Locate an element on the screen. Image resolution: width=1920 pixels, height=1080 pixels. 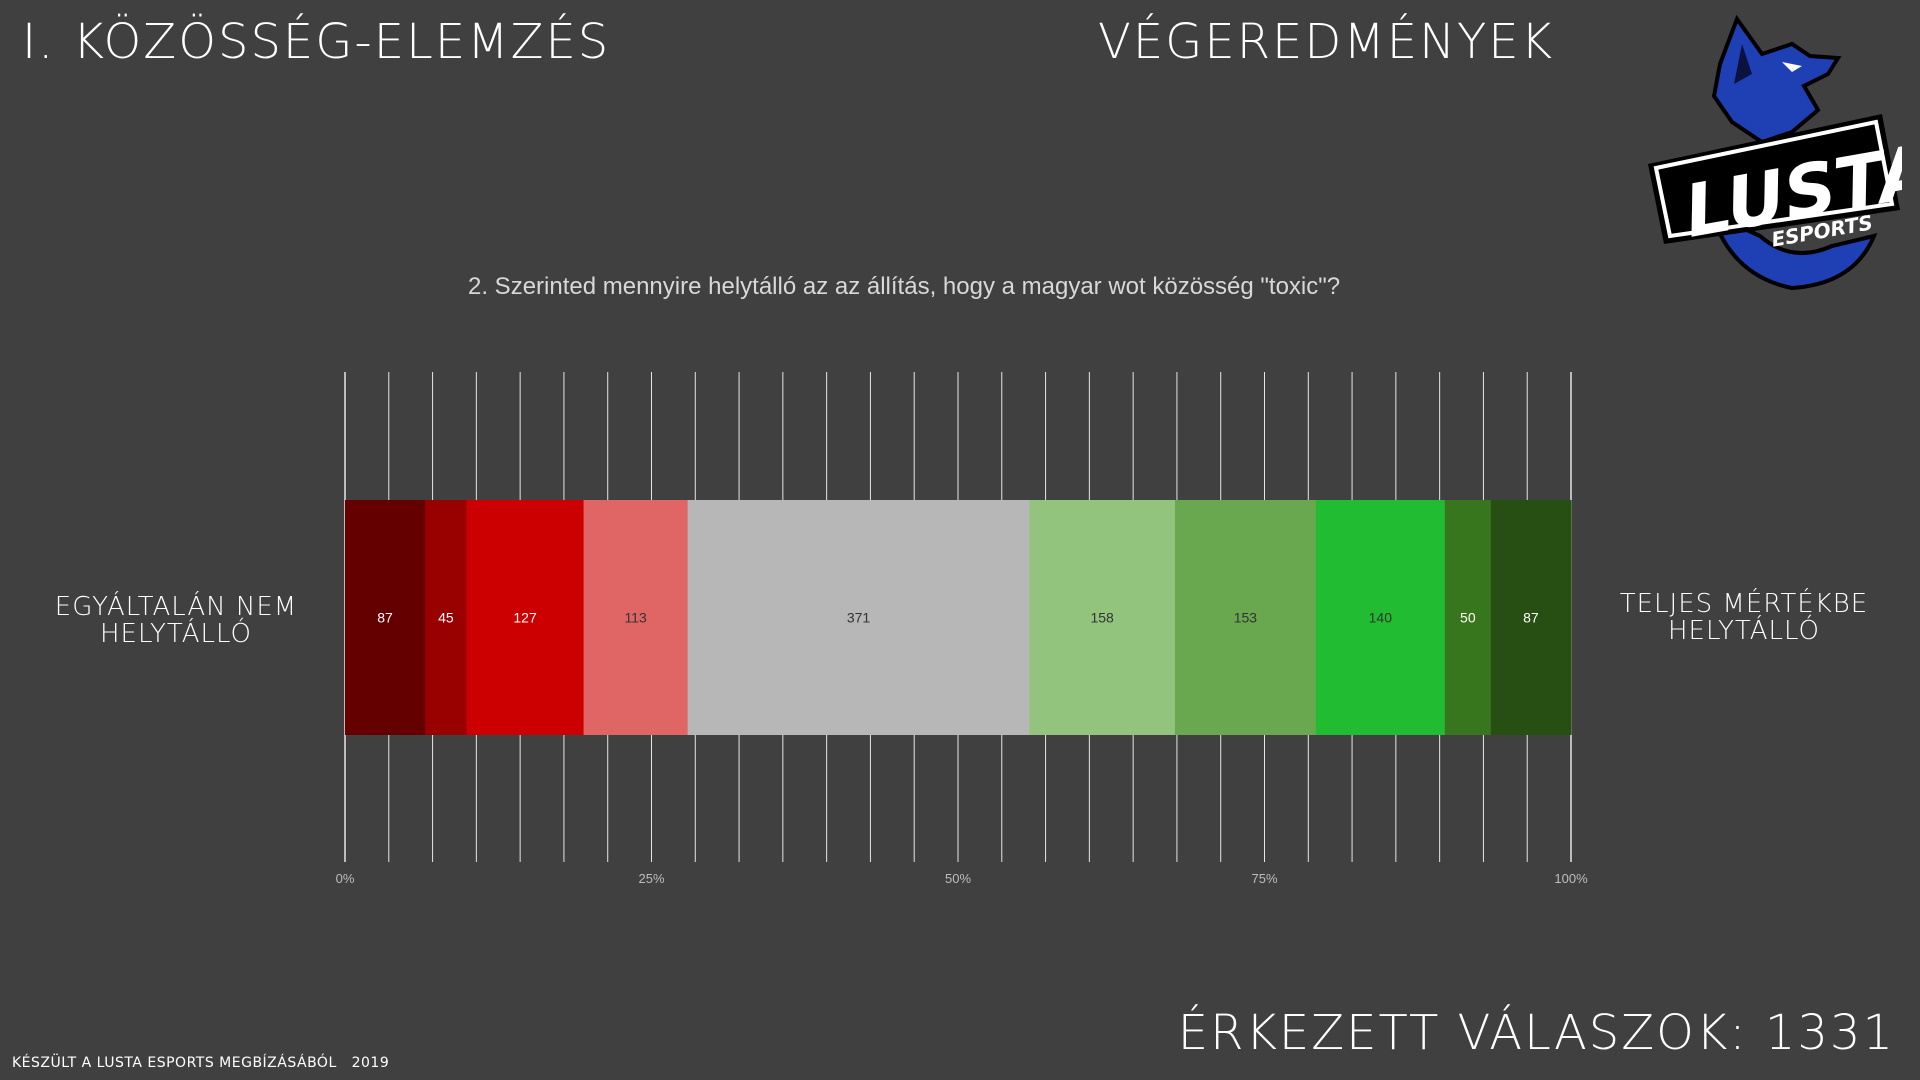
footer-year: 2019 is located at coordinates (370, 1063).